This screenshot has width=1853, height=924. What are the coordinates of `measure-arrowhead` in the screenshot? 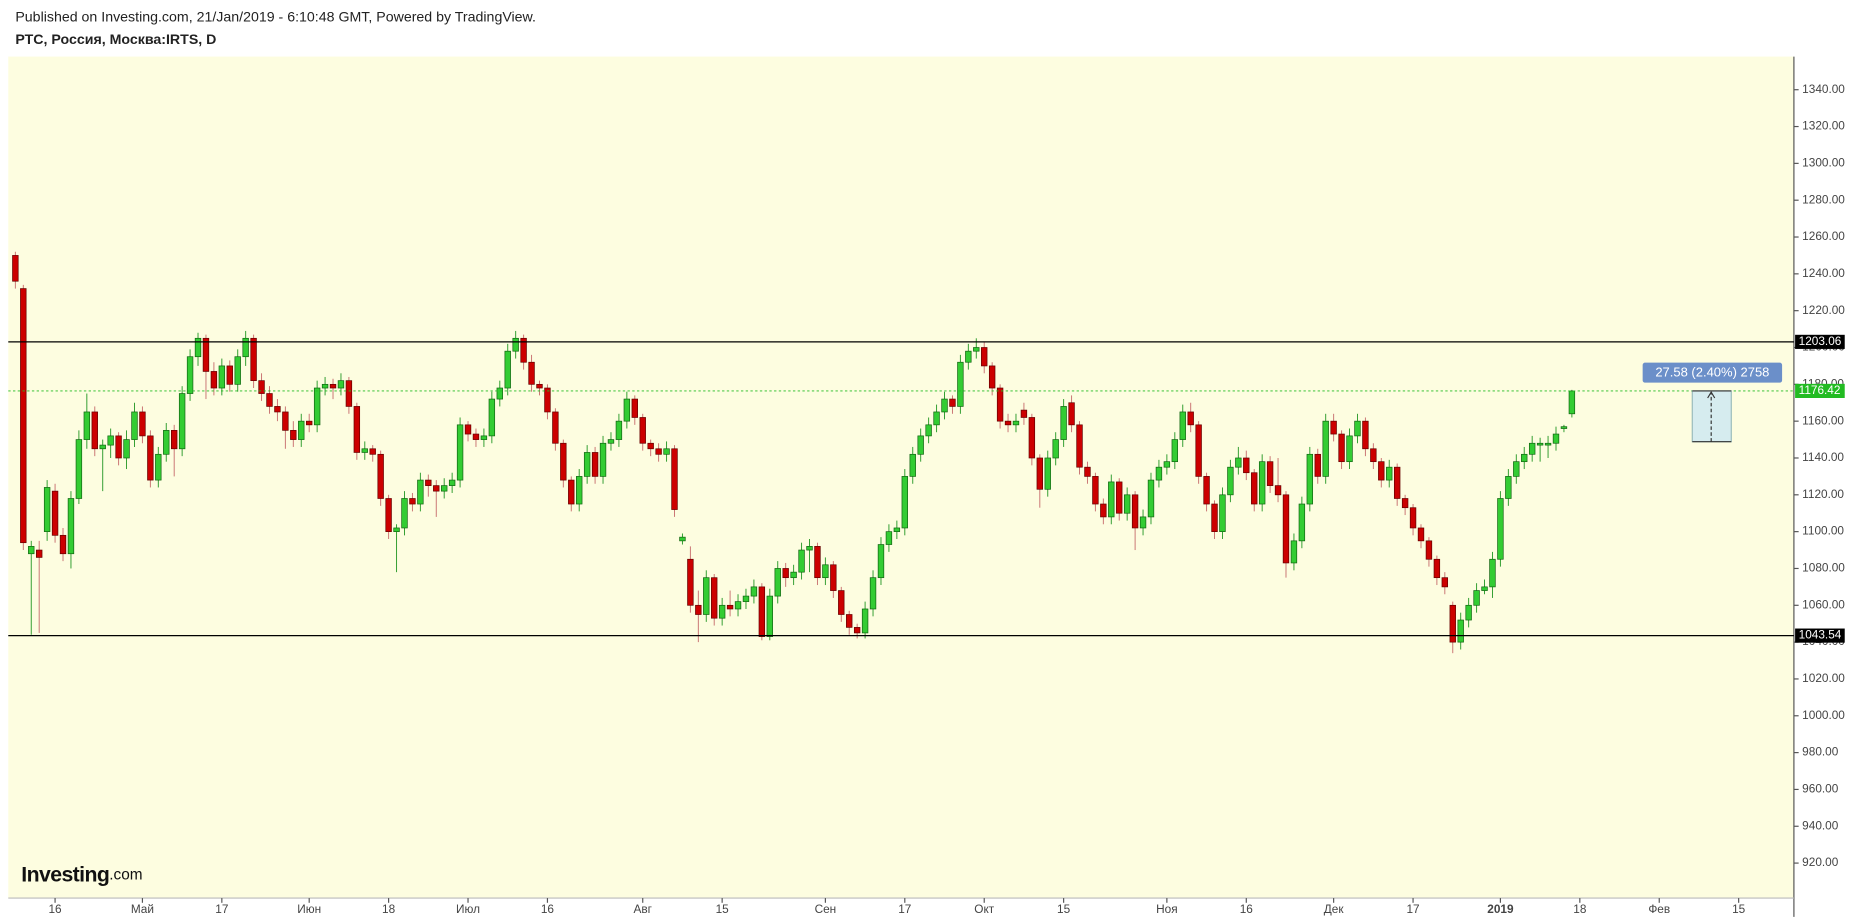 It's located at (1711, 394).